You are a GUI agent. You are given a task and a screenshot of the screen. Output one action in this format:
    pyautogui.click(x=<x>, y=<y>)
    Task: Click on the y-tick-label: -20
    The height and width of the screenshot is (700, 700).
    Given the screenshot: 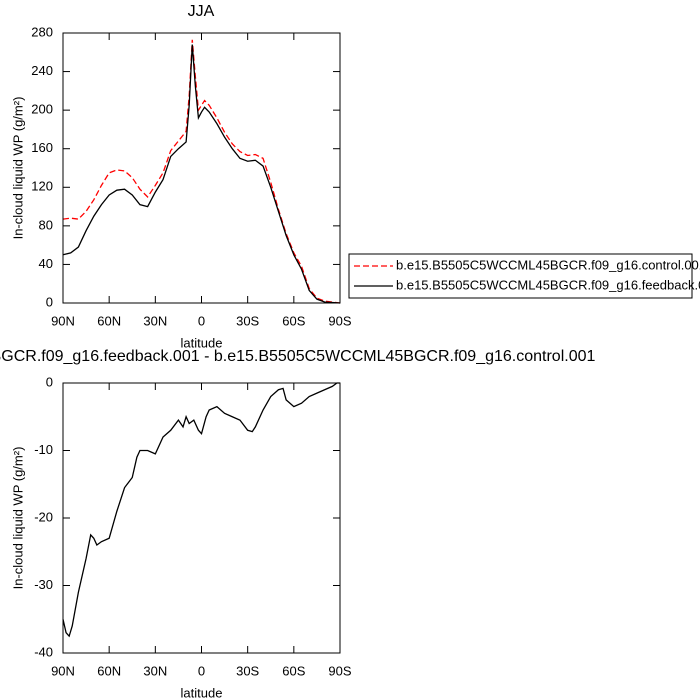 What is the action you would take?
    pyautogui.click(x=43, y=516)
    